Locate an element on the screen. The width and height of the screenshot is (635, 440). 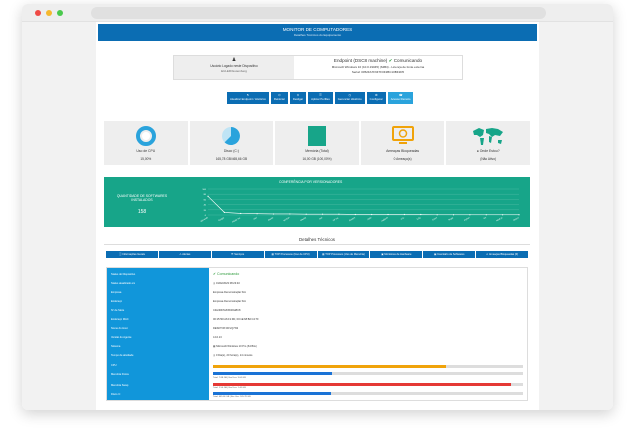
restart-button: ⏻ Reiniciar is located at coordinates (279, 98).